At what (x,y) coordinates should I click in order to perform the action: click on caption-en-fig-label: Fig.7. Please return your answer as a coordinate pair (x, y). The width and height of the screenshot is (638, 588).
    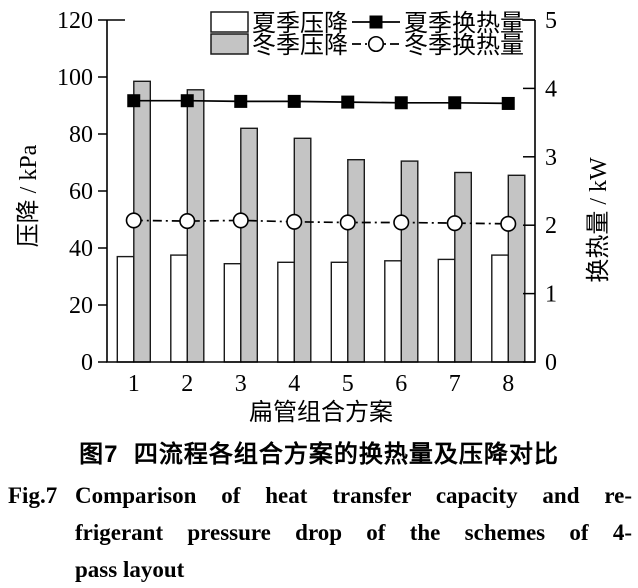
    Looking at the image, I should click on (33, 495).